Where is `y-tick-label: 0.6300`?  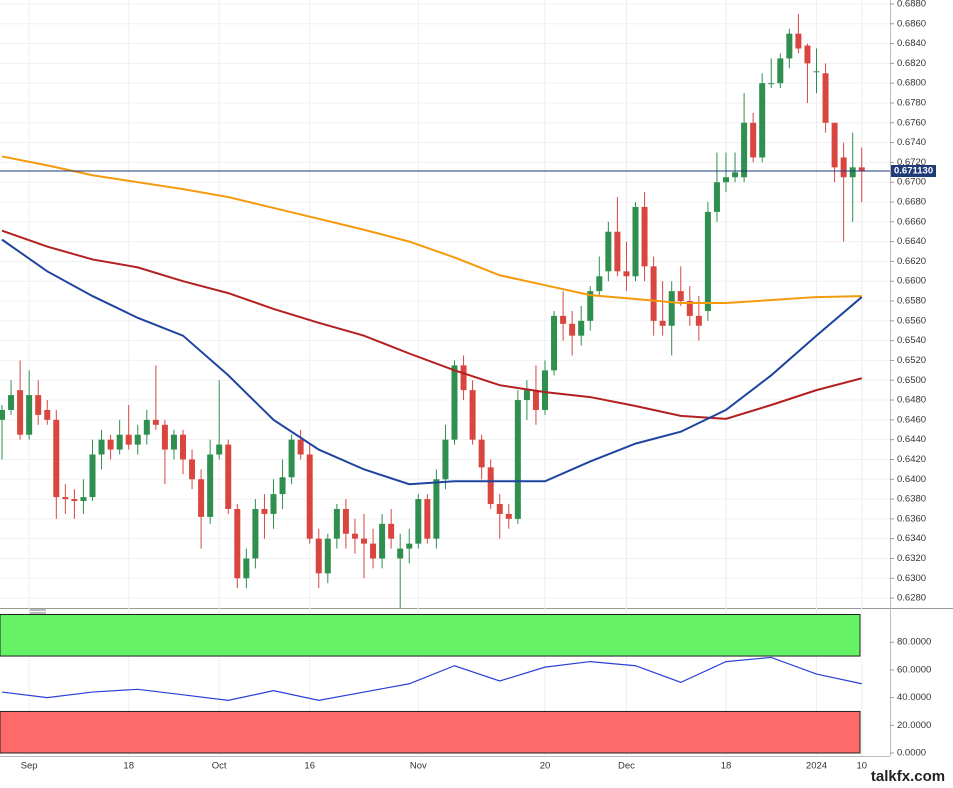
y-tick-label: 0.6300 is located at coordinates (911, 578).